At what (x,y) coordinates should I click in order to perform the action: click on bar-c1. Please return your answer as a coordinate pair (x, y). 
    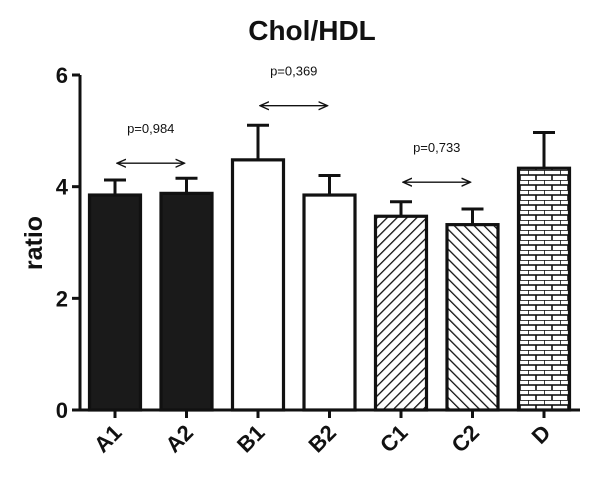
    Looking at the image, I should click on (401, 313).